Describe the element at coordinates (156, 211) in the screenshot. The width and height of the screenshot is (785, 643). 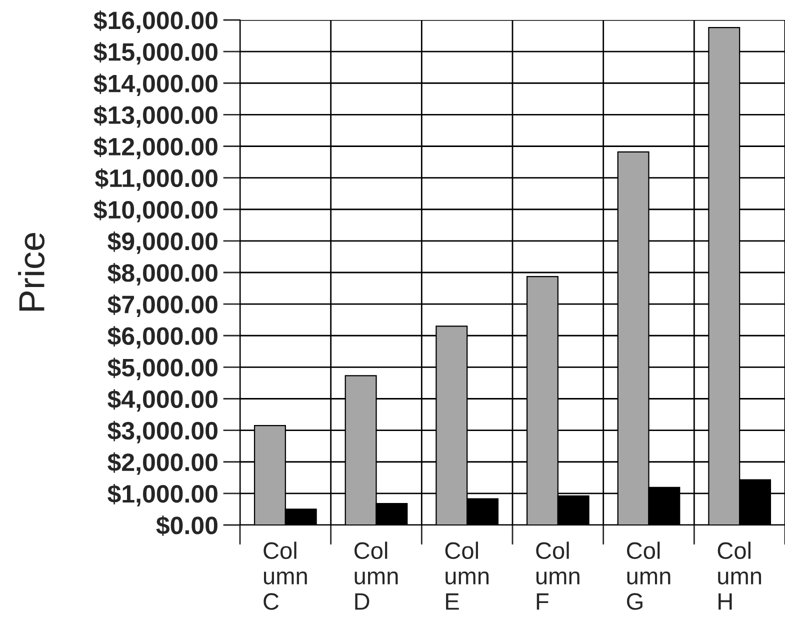
I see `y-tick-label: $10,000.00` at that location.